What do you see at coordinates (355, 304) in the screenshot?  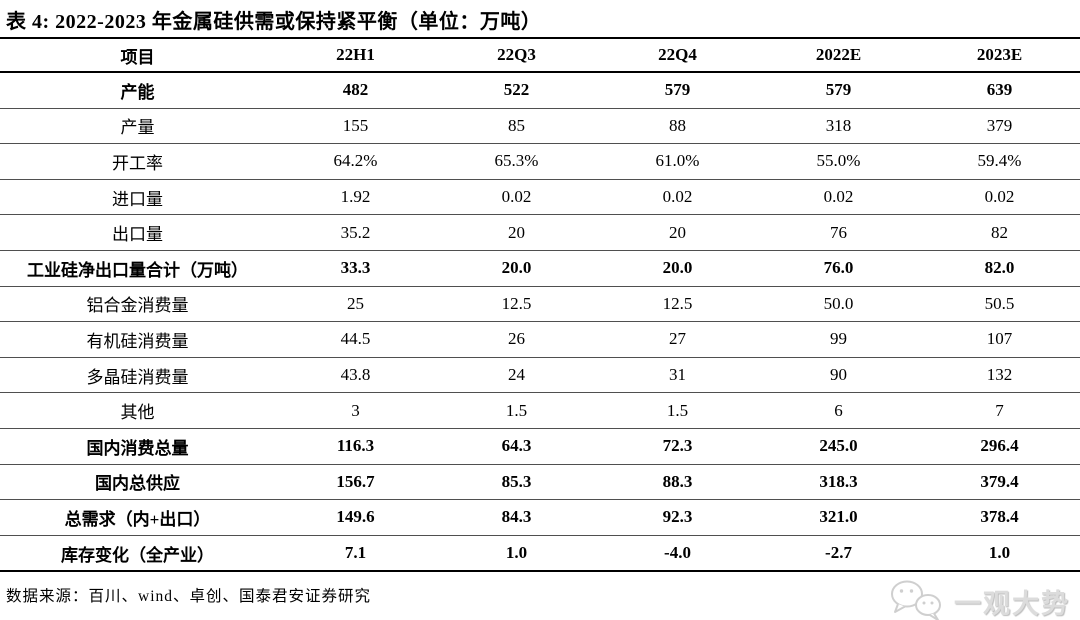 I see `cell-value: 25` at bounding box center [355, 304].